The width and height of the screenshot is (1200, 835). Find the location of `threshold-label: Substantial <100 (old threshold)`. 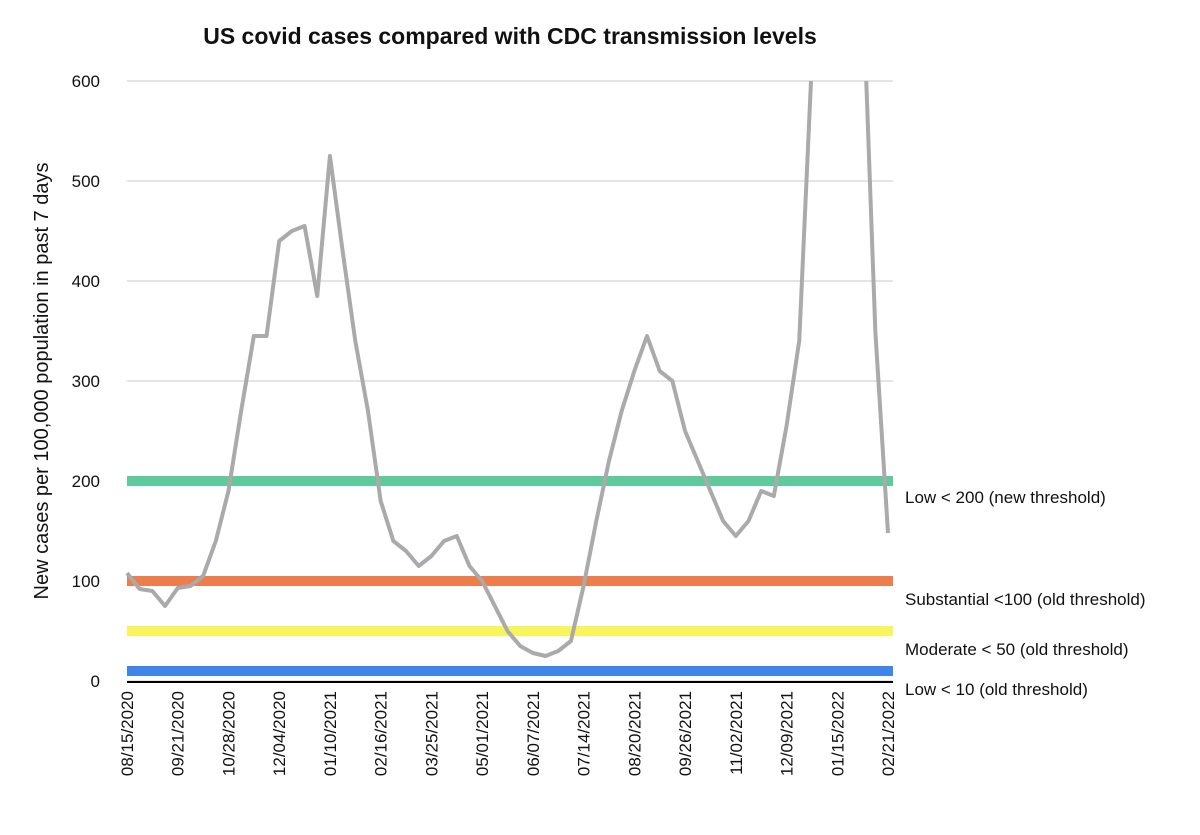

threshold-label: Substantial <100 (old threshold) is located at coordinates (1025, 599).